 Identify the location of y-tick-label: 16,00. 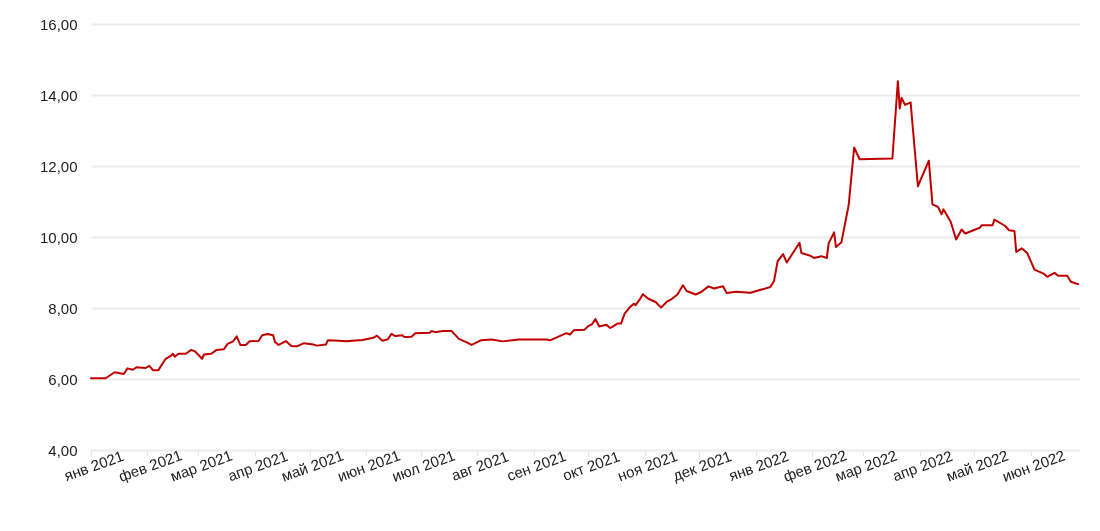
(58, 24).